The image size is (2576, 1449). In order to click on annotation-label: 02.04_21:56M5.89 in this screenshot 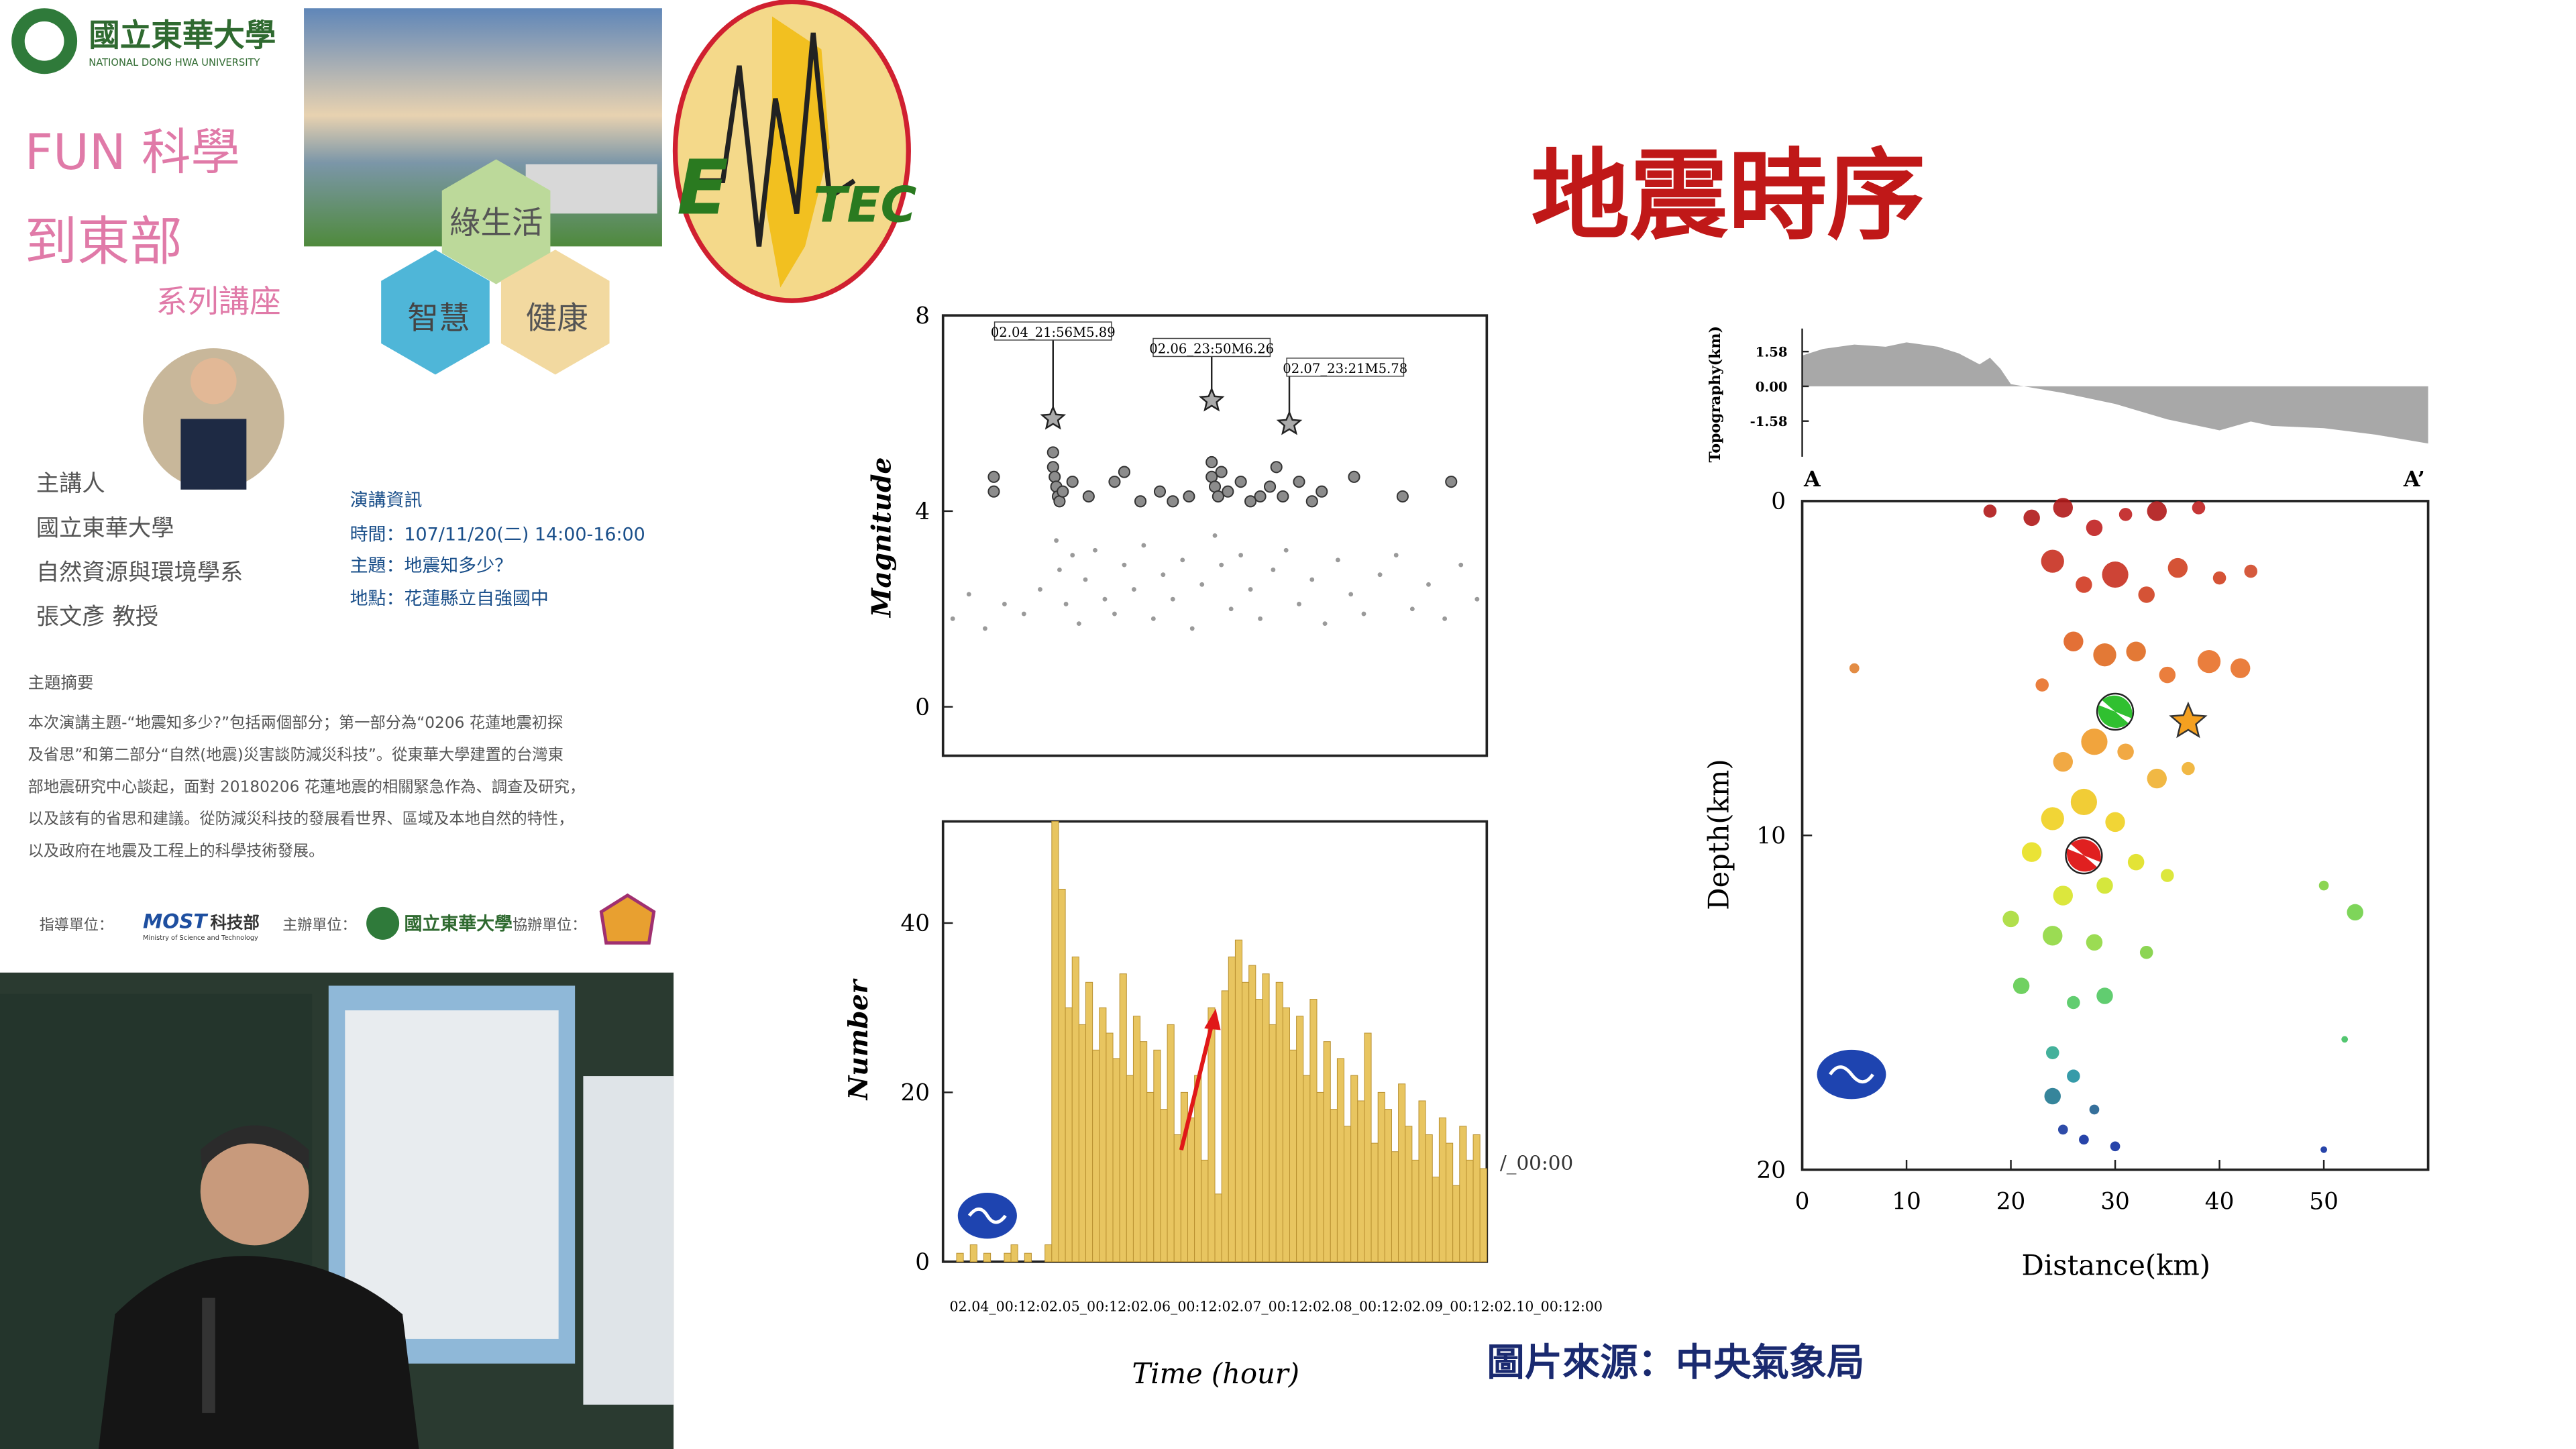, I will do `click(1053, 332)`.